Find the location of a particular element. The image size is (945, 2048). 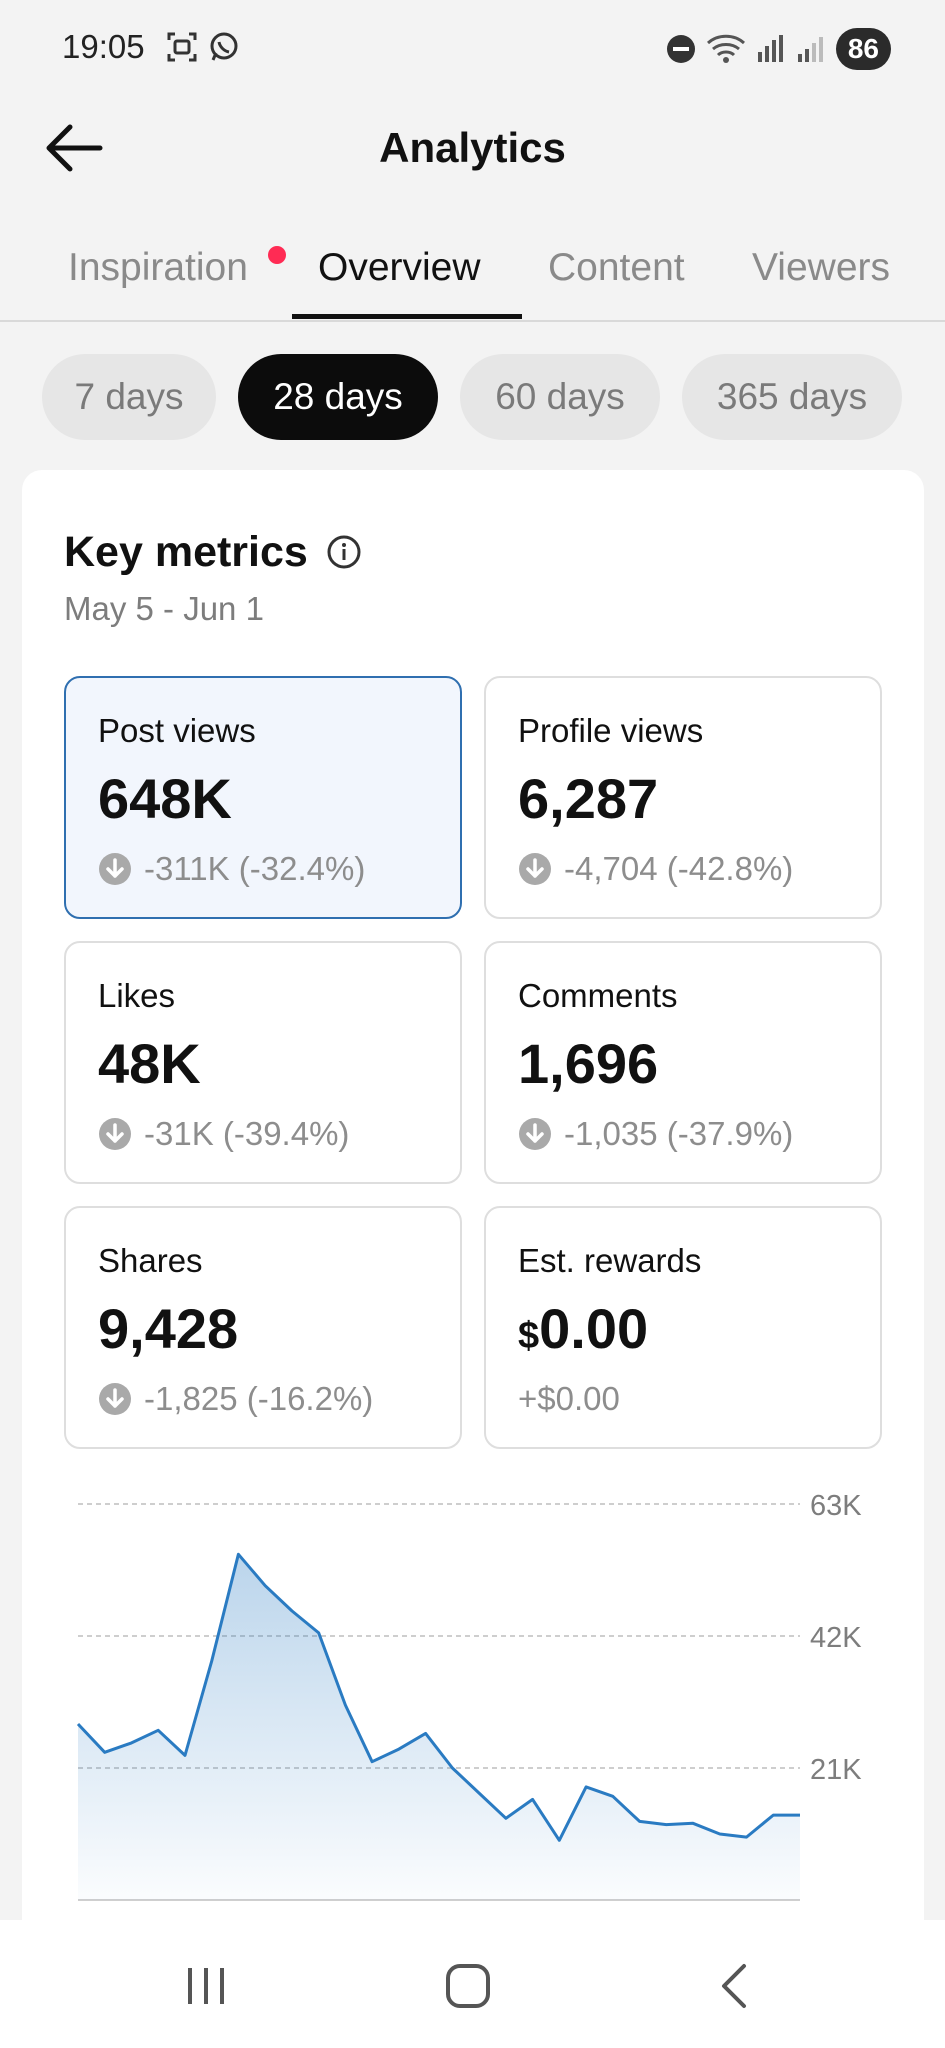

tab-viewers: Viewers is located at coordinates (821, 267).